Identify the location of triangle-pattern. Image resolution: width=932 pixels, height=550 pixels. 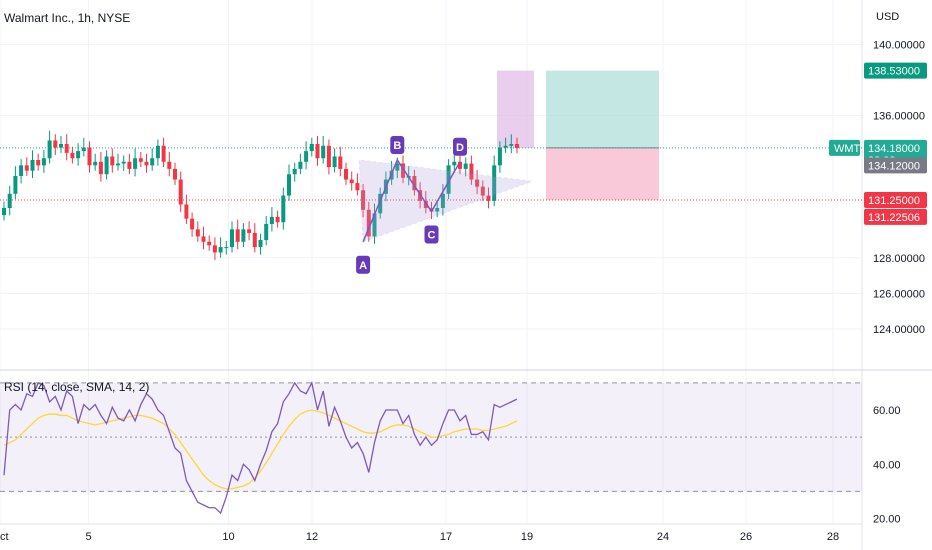
(445, 201).